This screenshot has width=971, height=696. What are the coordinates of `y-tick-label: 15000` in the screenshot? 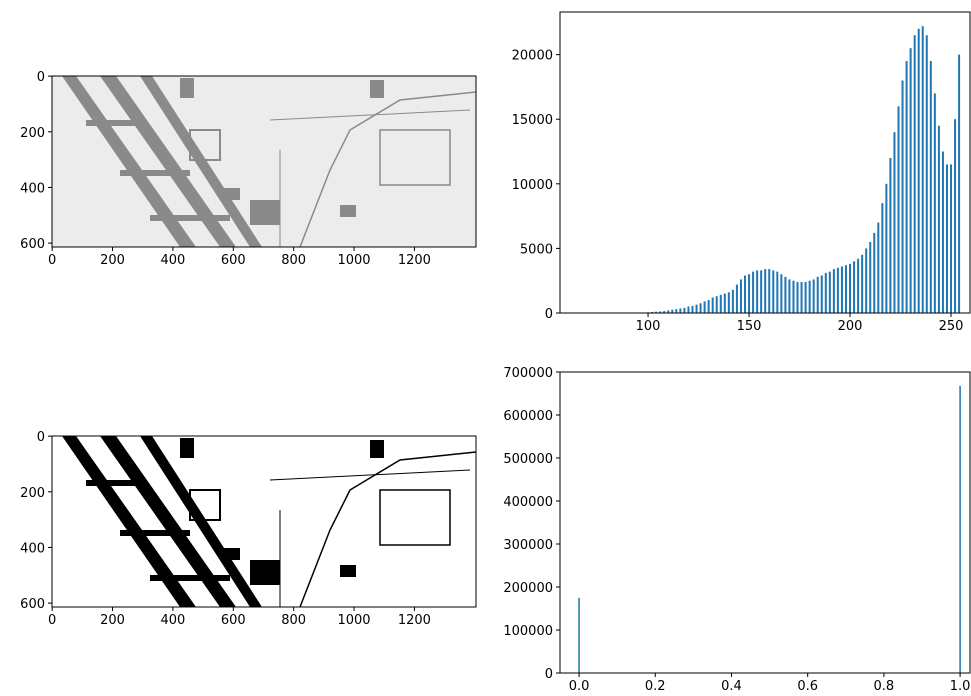 It's located at (532, 120).